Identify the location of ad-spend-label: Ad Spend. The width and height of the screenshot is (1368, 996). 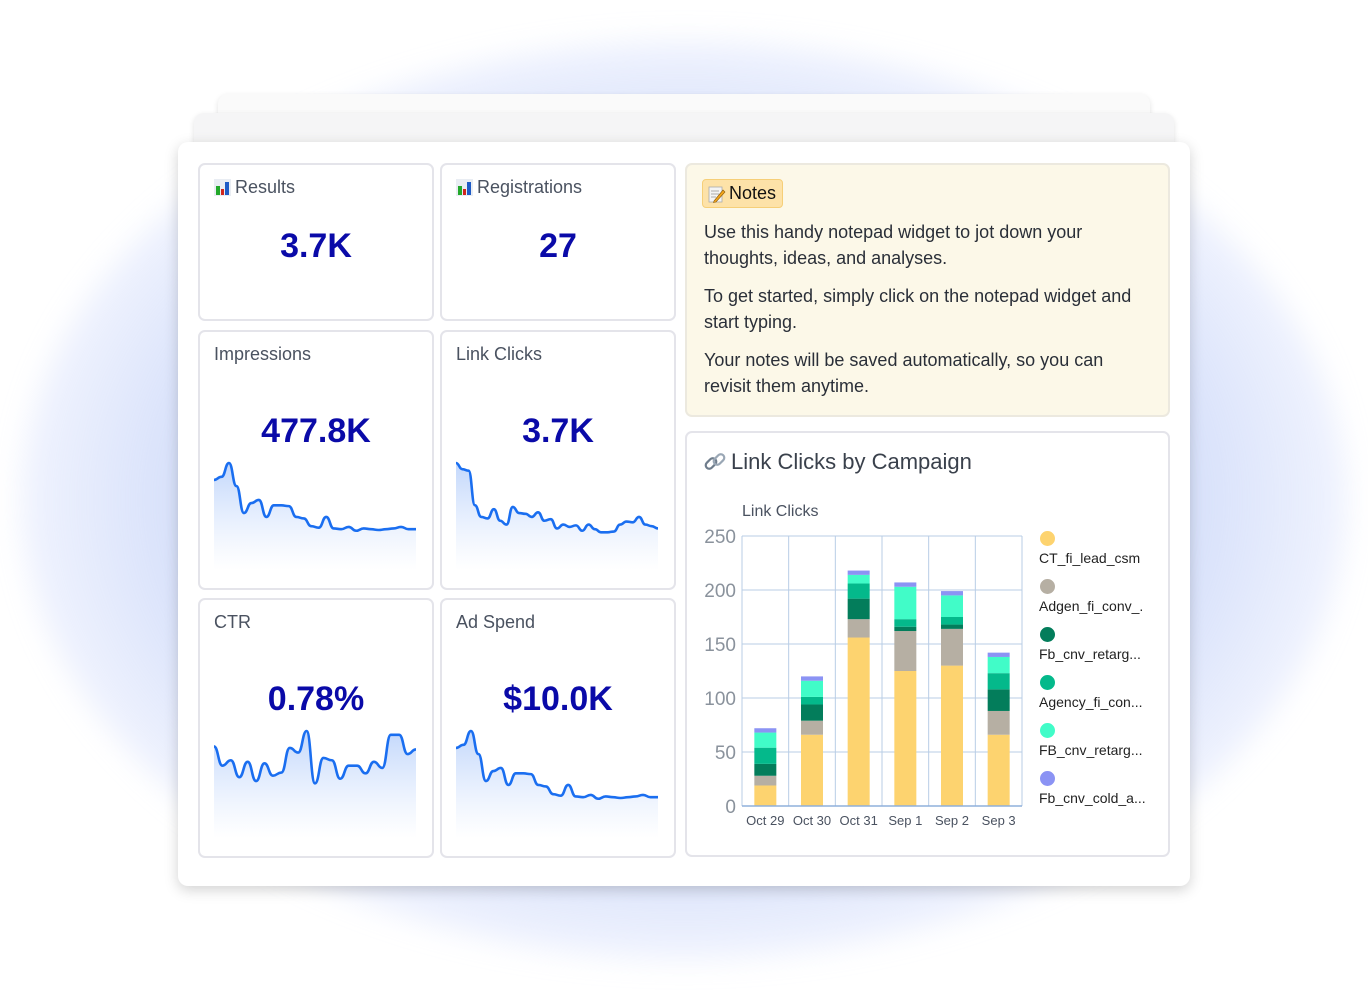
(496, 622).